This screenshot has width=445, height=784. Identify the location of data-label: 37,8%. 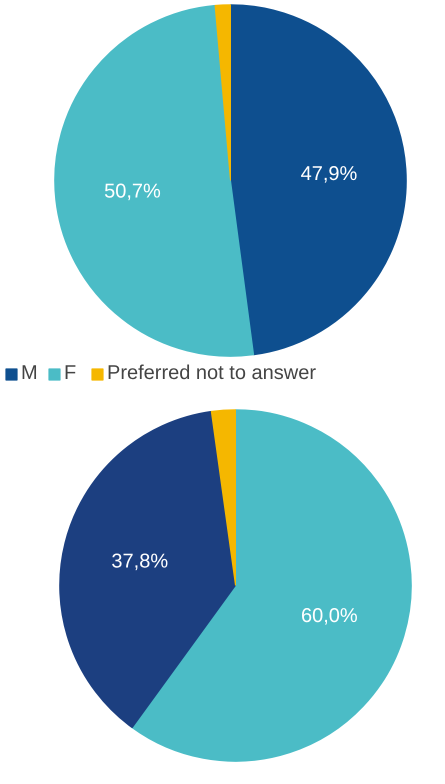
(139, 561).